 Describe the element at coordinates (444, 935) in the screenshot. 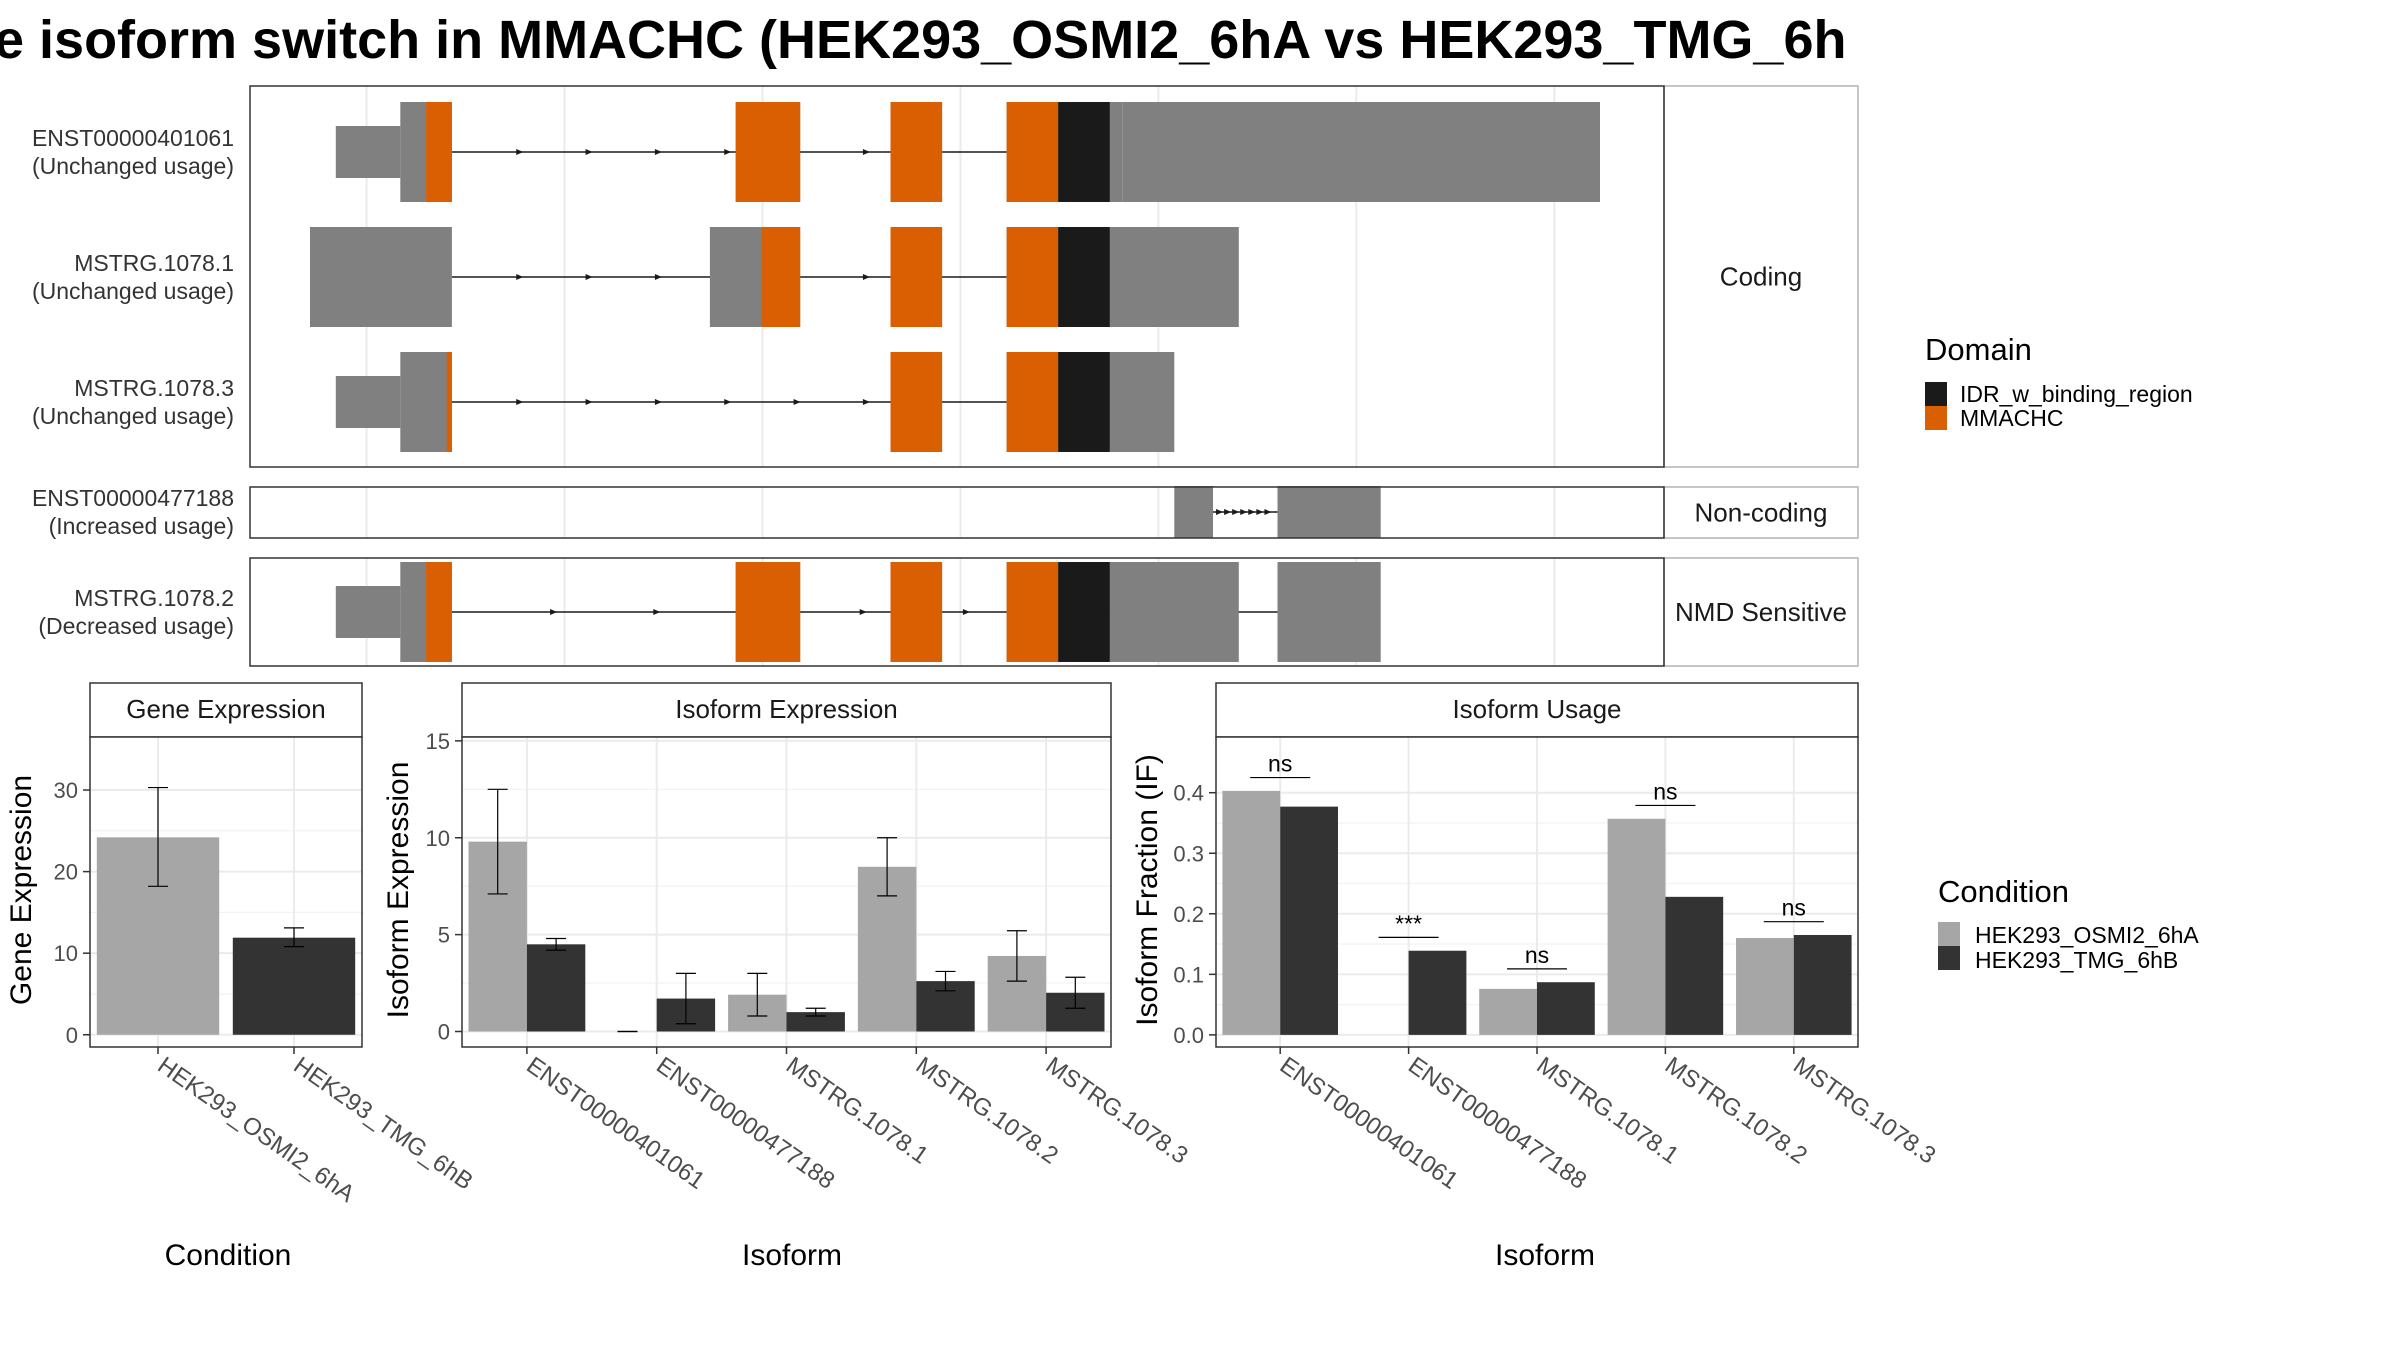

I see `y-tick-label: 5` at that location.